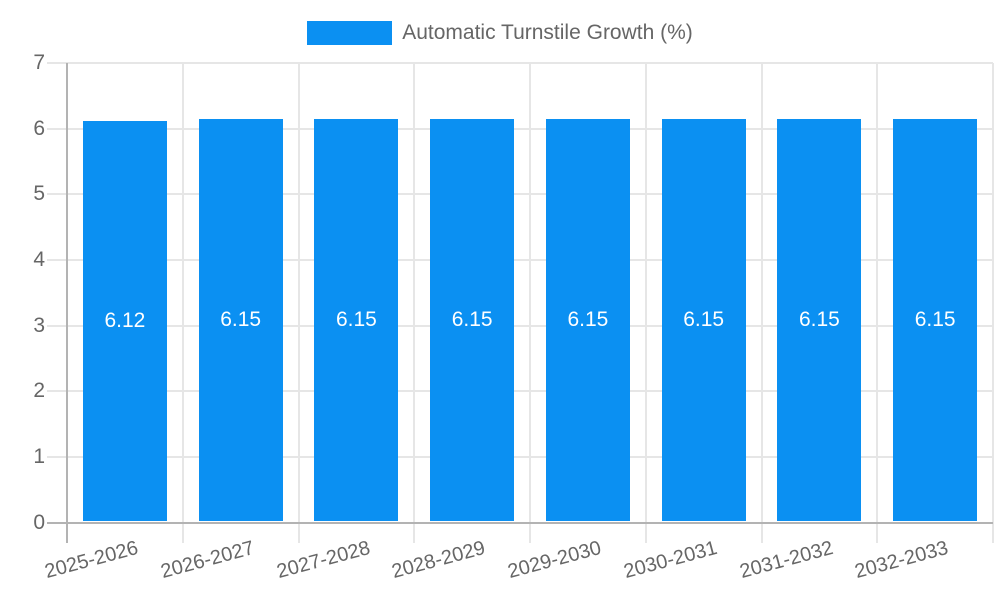 This screenshot has height=600, width=1000. What do you see at coordinates (39, 325) in the screenshot?
I see `y-tick-label: 3` at bounding box center [39, 325].